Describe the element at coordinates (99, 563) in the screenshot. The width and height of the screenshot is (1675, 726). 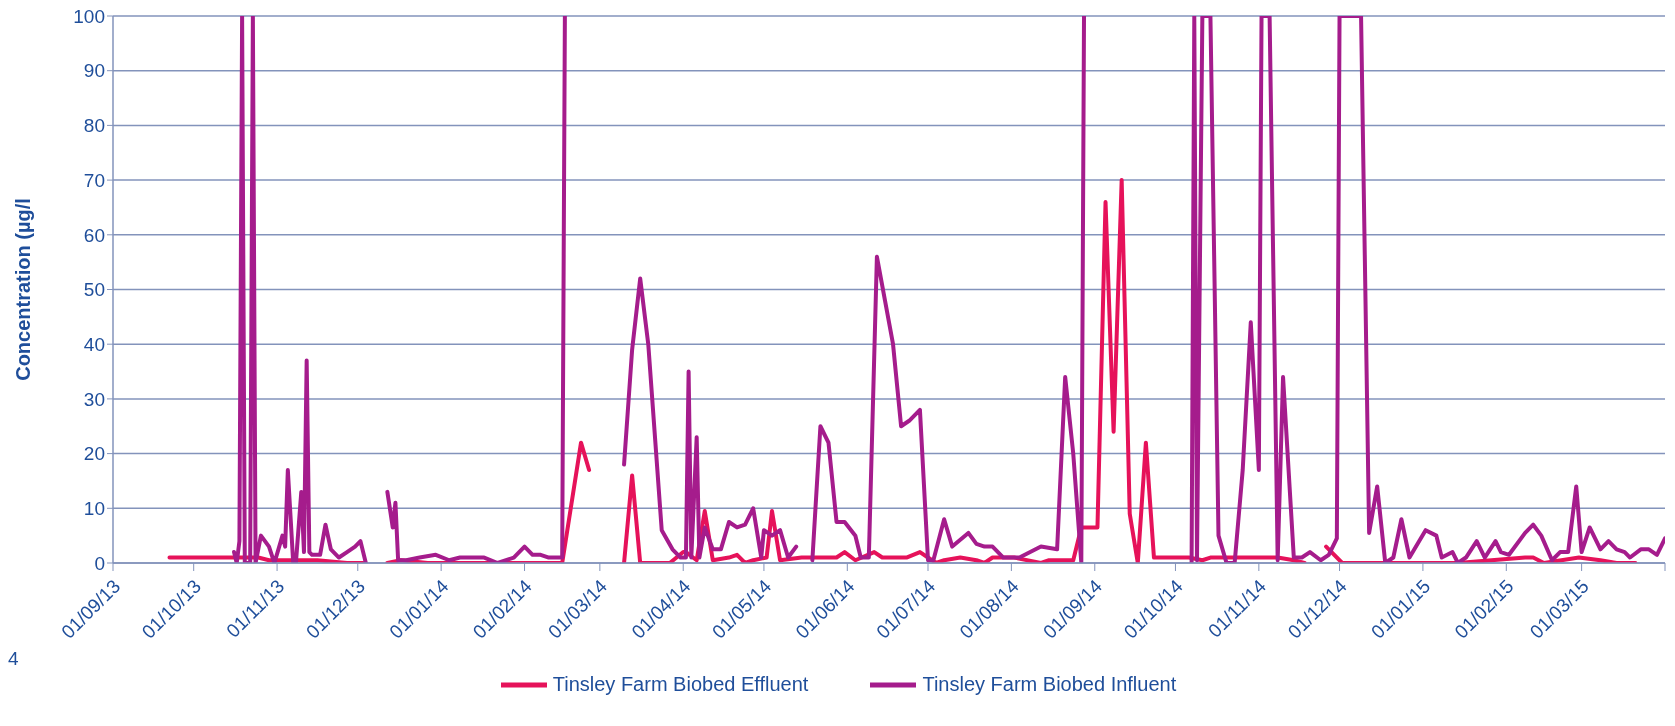
I see `y-tick-label: 0` at that location.